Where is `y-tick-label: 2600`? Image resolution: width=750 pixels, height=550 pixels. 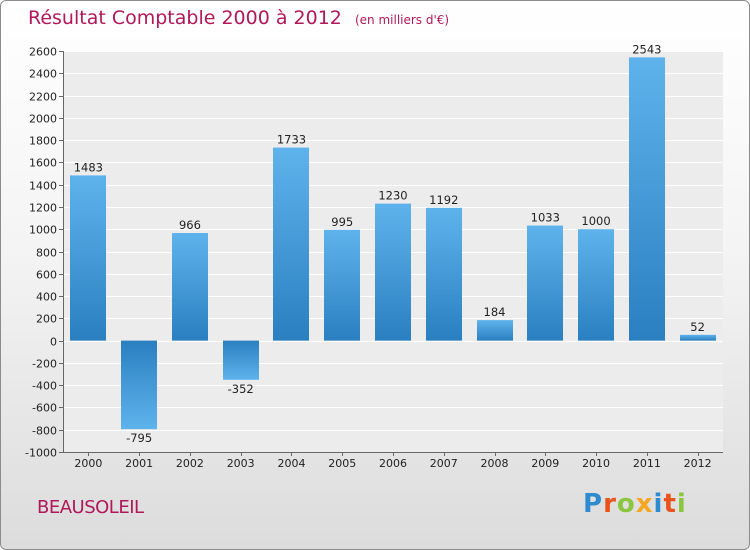
y-tick-label: 2600 is located at coordinates (43, 52).